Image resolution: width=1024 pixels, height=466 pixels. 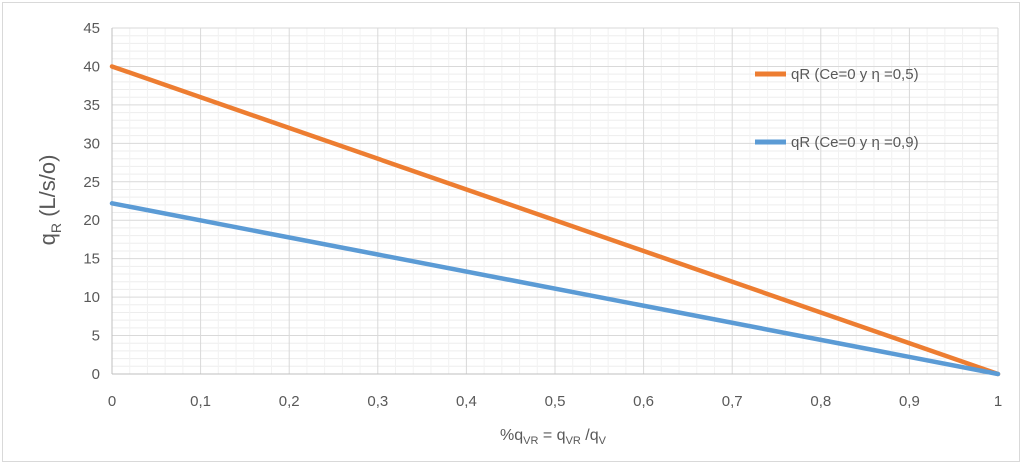 I want to click on x-tick-label: 0,7, so click(x=732, y=401).